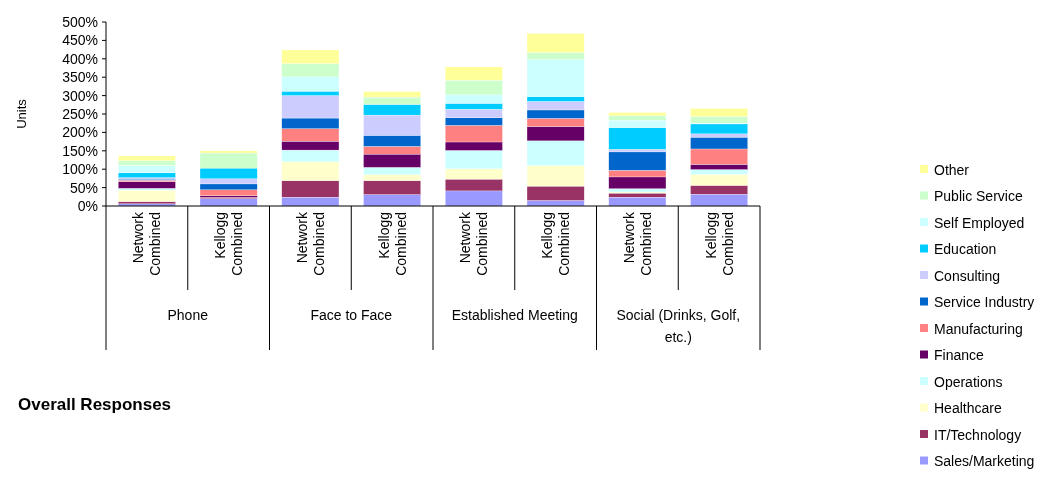 The width and height of the screenshot is (1046, 480). I want to click on legend-label: Finance, so click(959, 355).